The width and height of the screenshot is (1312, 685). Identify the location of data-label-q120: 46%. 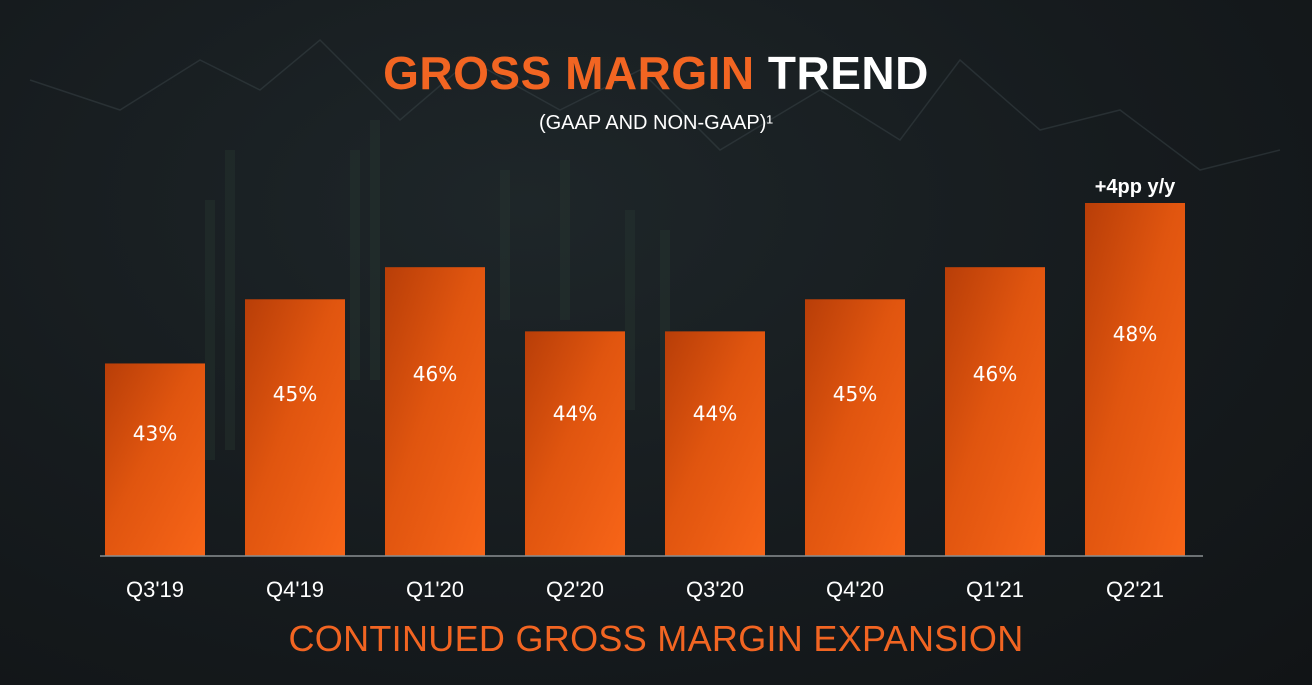
(435, 374).